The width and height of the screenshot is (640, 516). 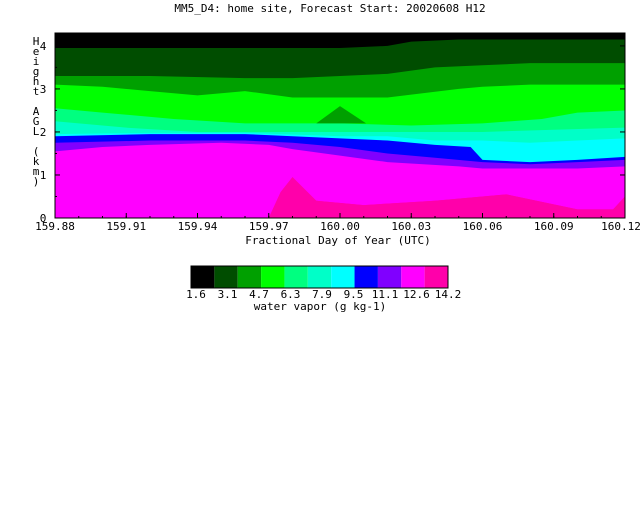 What do you see at coordinates (43, 46) in the screenshot?
I see `y-tick-label: 4` at bounding box center [43, 46].